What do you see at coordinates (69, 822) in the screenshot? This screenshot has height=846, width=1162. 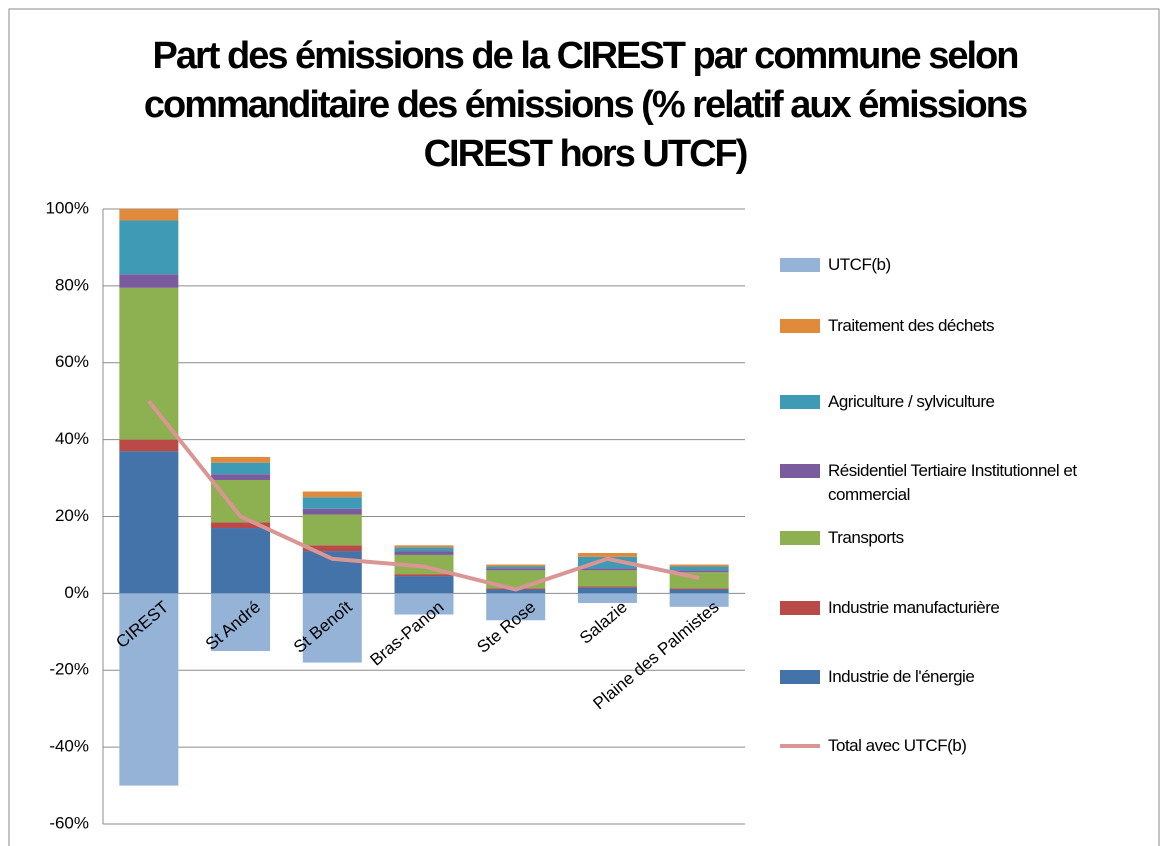 I see `y-tick-label: -60%` at bounding box center [69, 822].